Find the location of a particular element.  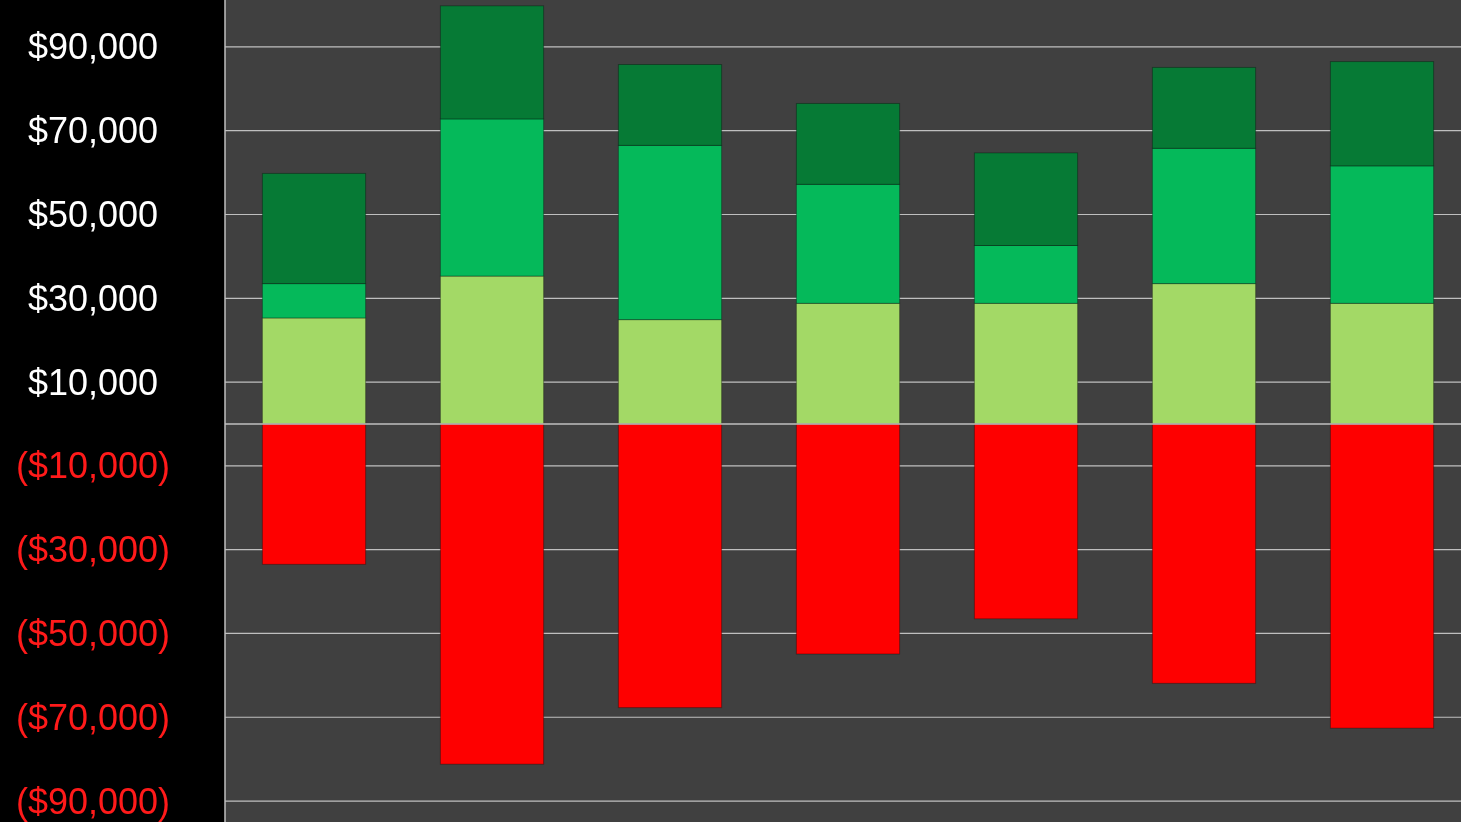

y-tick-label: $50,000 is located at coordinates (93, 215).